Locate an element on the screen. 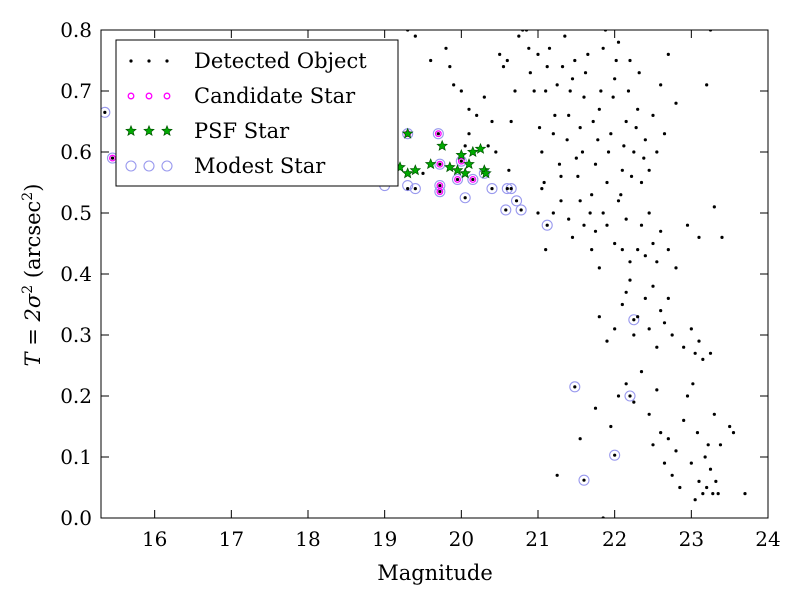 This screenshot has width=800, height=600. y-tick-label: 0.5 is located at coordinates (76, 213).